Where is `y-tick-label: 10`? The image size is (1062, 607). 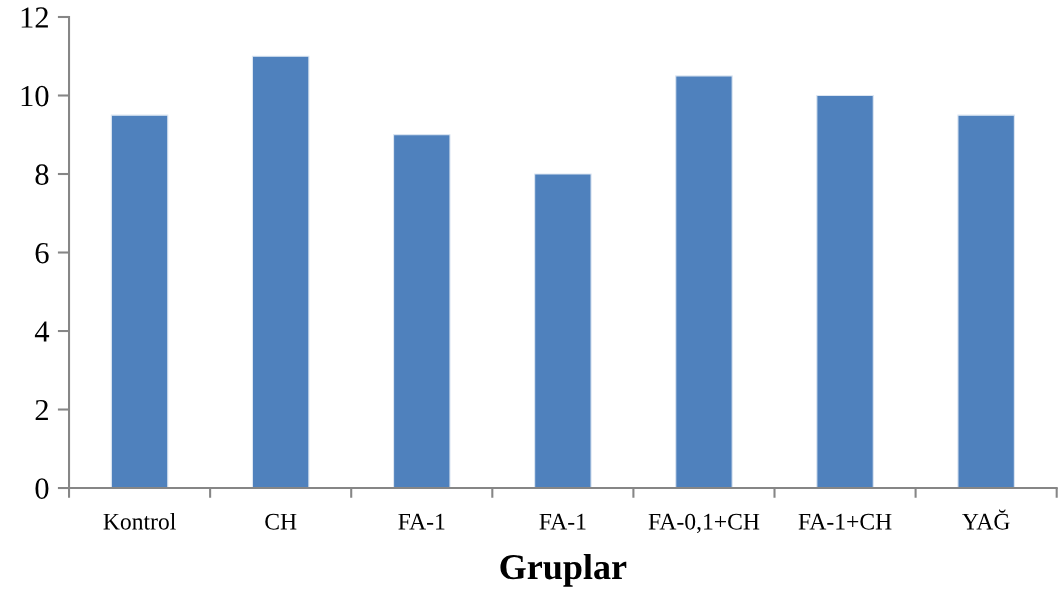
y-tick-label: 10 is located at coordinates (35, 96).